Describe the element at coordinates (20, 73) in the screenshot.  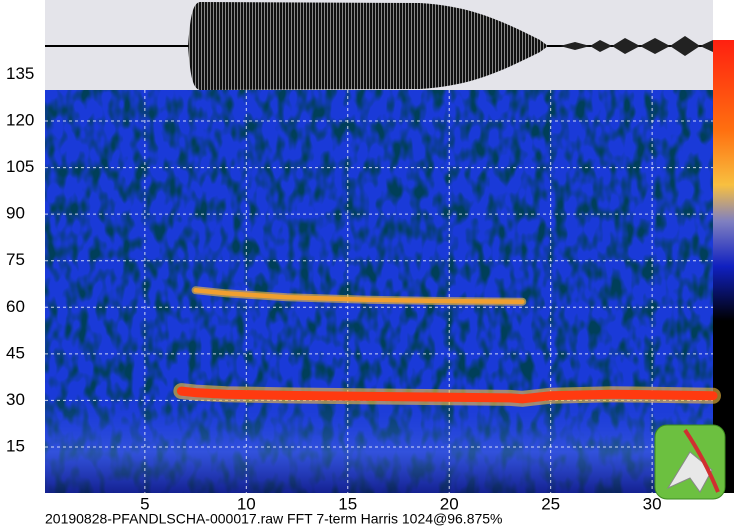
I see `y-tick-label: 135` at that location.